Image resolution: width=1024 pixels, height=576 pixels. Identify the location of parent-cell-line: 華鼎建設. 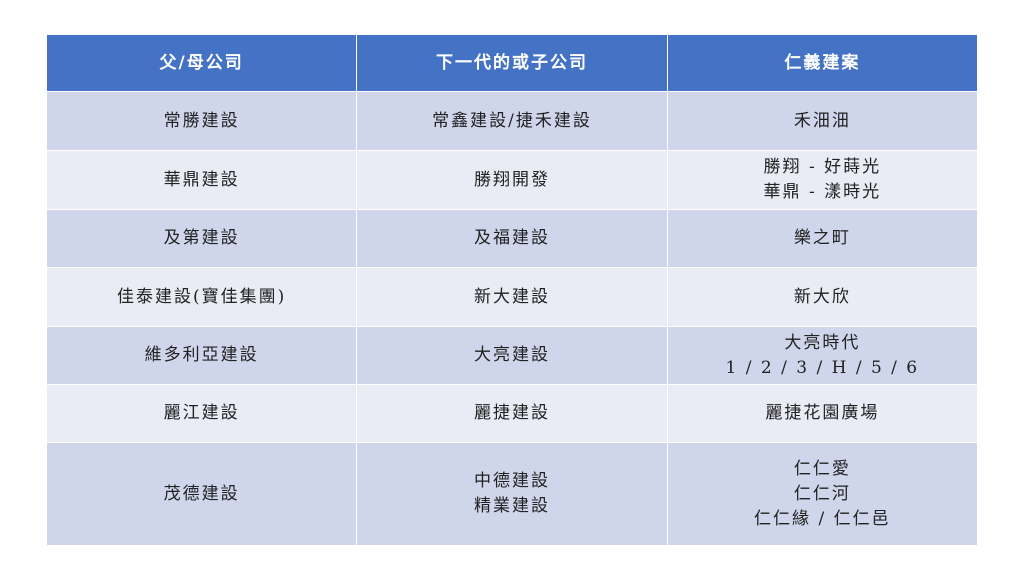
(201, 179).